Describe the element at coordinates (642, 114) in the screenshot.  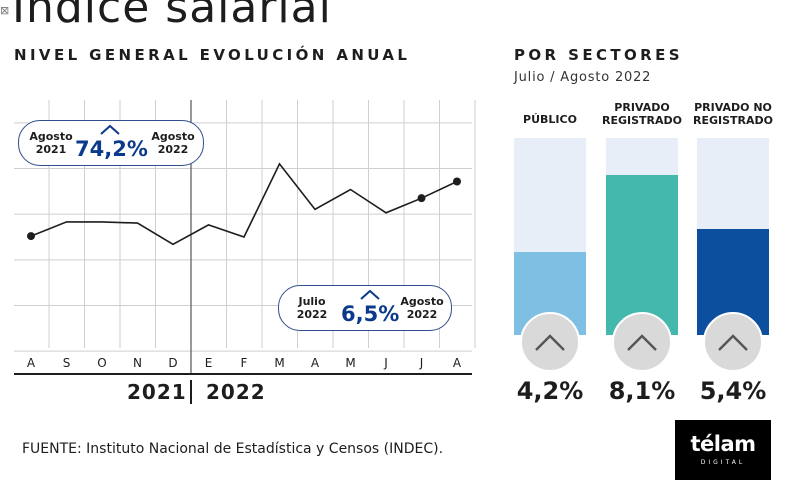
I see `bar-category-label: PRIVADO REGISTRADO` at that location.